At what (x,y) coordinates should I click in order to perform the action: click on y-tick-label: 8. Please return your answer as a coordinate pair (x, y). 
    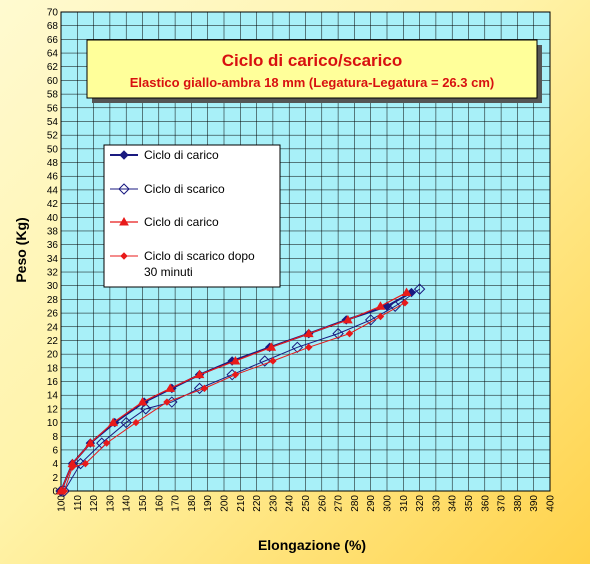
    Looking at the image, I should click on (55, 437).